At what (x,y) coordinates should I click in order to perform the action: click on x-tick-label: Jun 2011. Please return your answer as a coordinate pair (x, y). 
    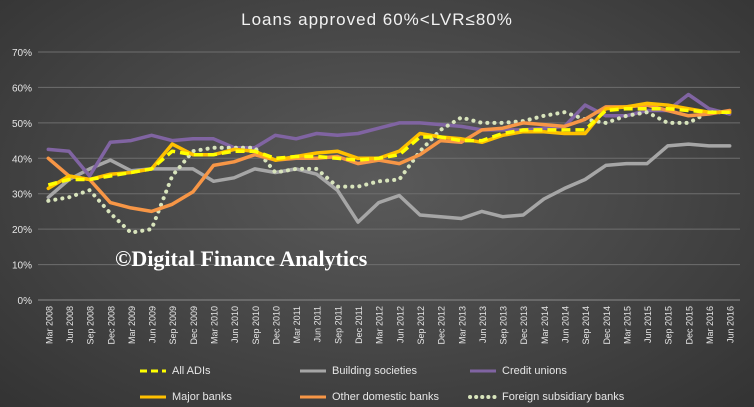
    Looking at the image, I should click on (318, 324).